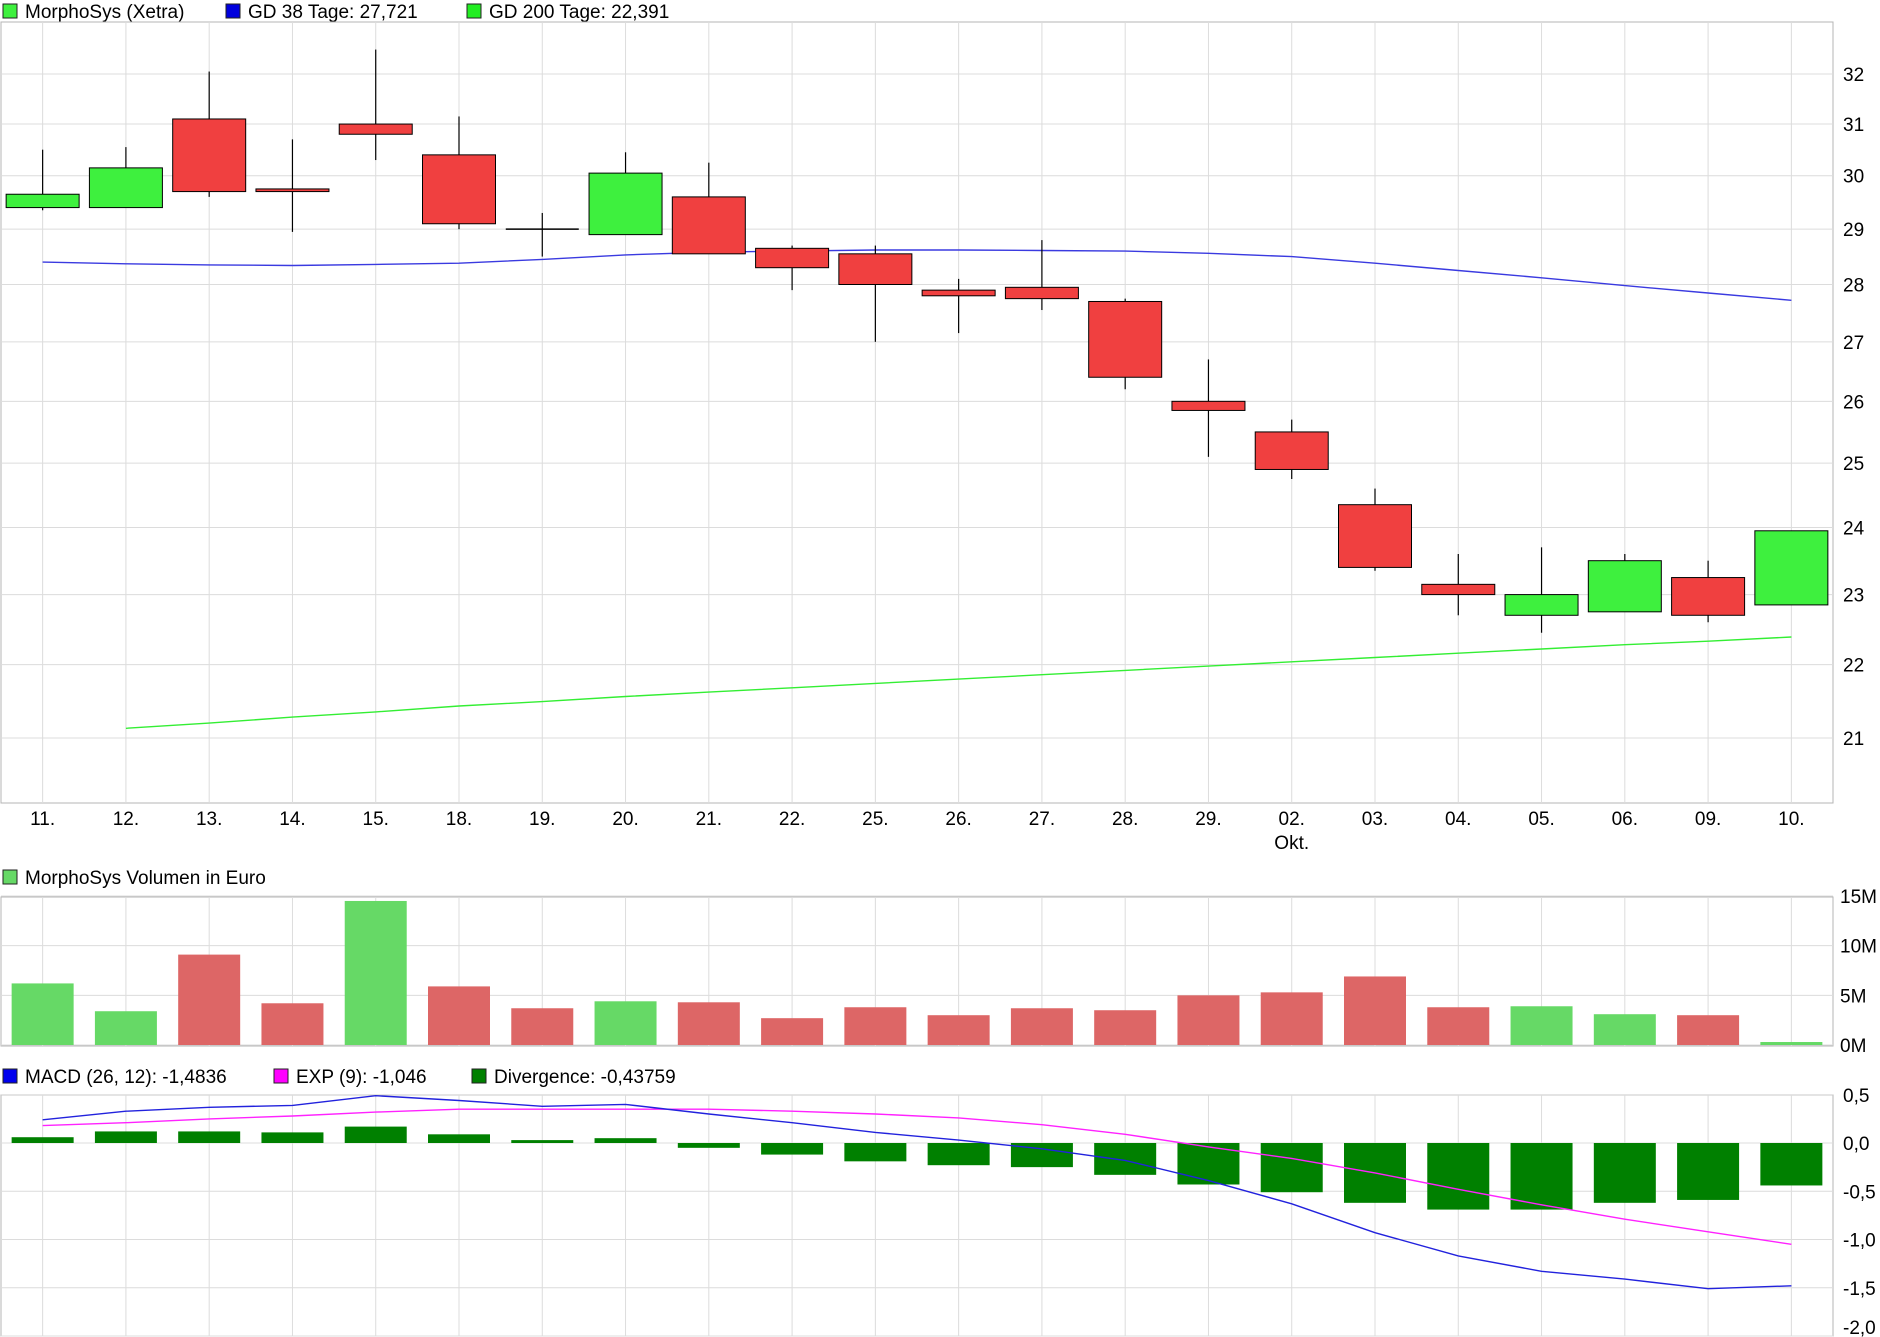 This screenshot has height=1337, width=1880. What do you see at coordinates (792, 819) in the screenshot?
I see `x-tick-label: 22.` at bounding box center [792, 819].